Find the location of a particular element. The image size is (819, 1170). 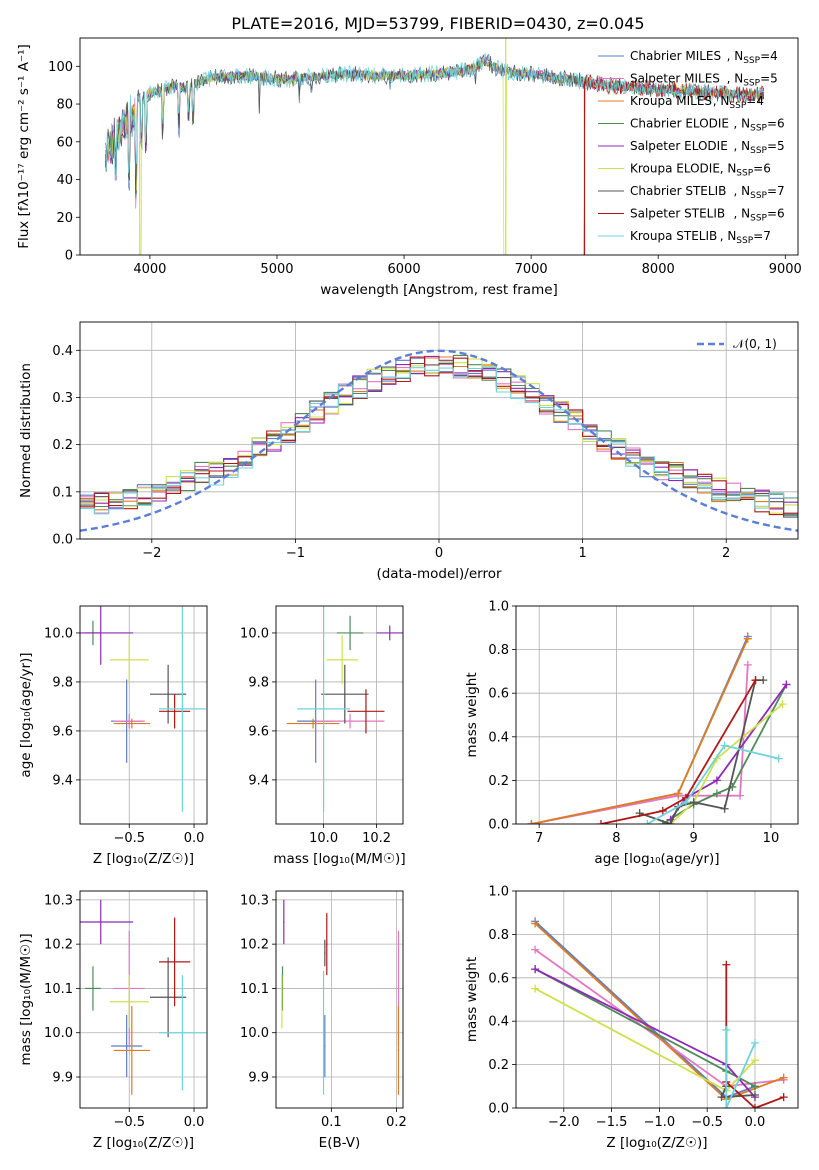

y-tick-label: 0.8 is located at coordinates (498, 935).